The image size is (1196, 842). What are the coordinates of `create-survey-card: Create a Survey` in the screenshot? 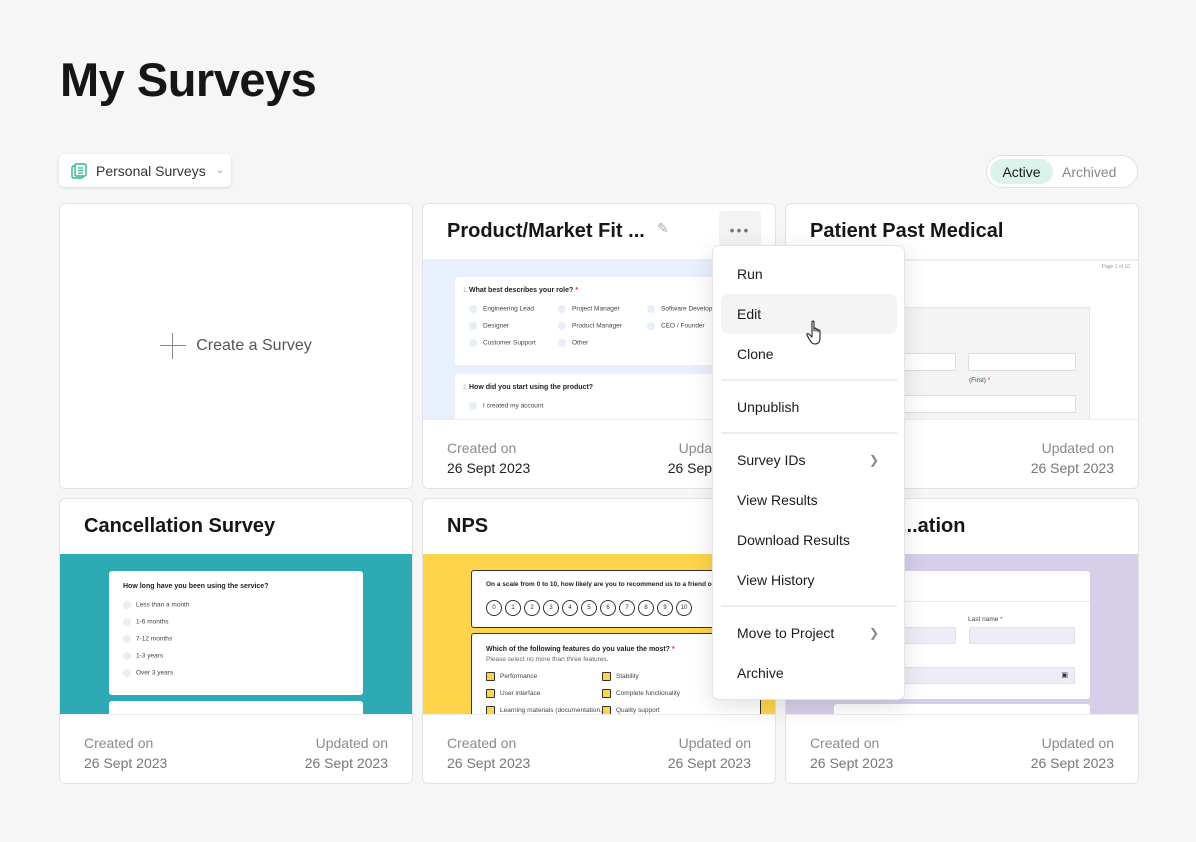 It's located at (236, 346).